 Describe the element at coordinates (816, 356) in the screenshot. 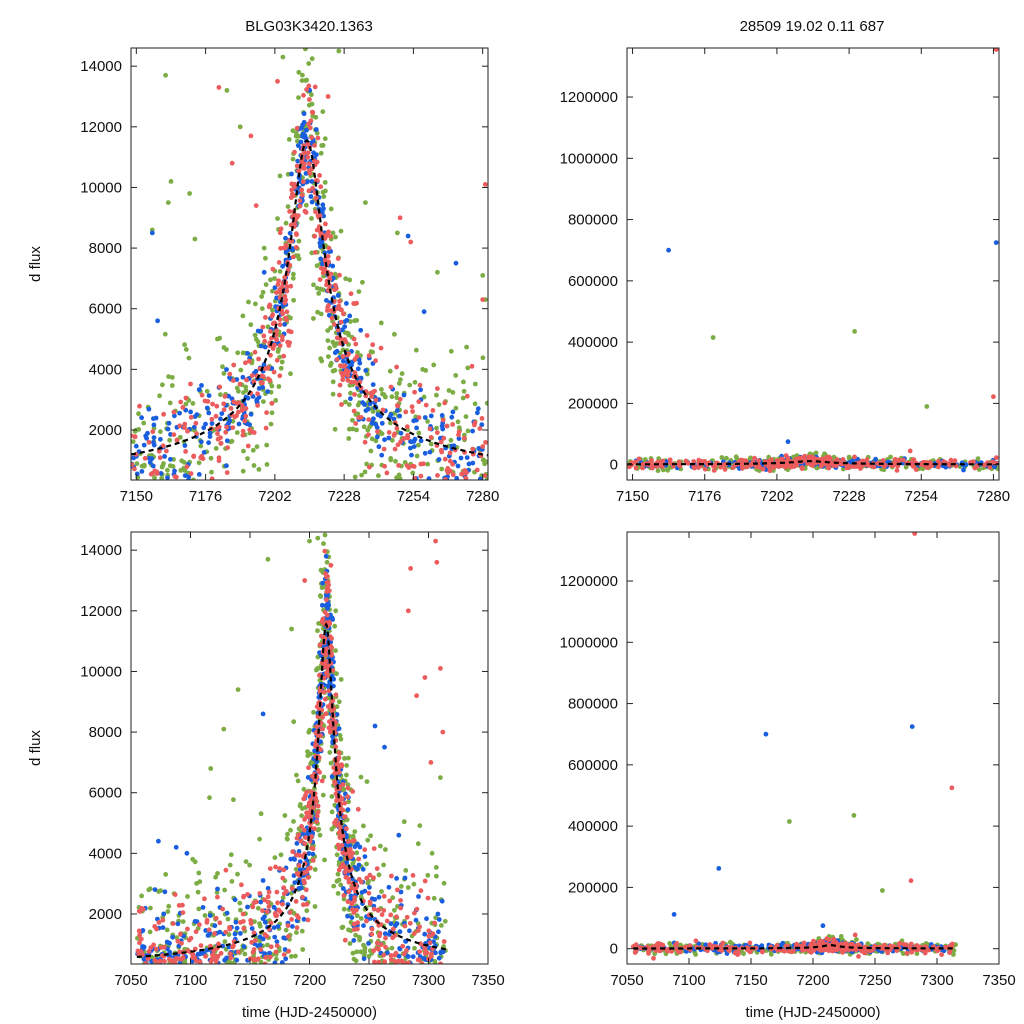

I see `series-blue` at that location.